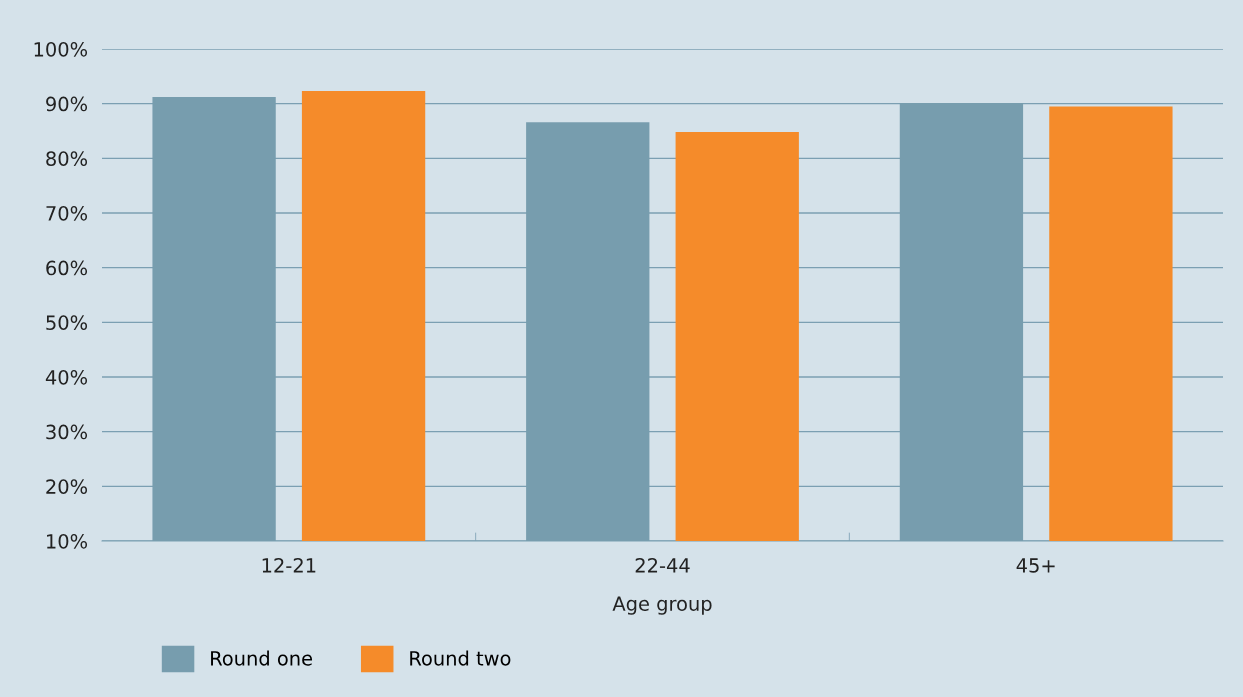  Describe the element at coordinates (262, 658) in the screenshot. I see `legend-label: Round one` at that location.